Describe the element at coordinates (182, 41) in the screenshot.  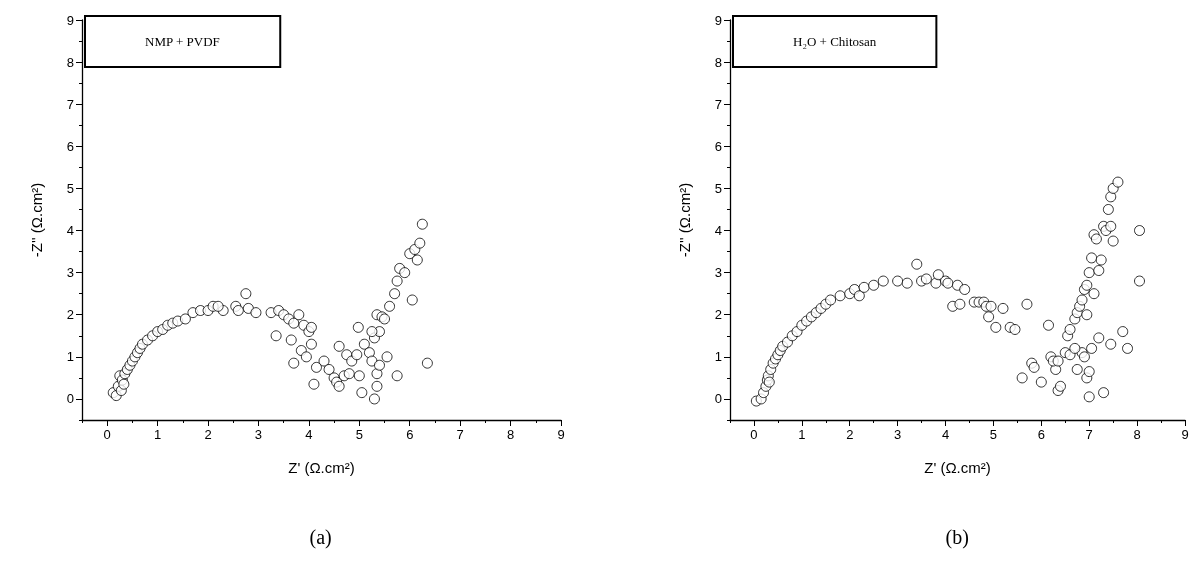
I see `annotation: NMP + PVDF` at that location.